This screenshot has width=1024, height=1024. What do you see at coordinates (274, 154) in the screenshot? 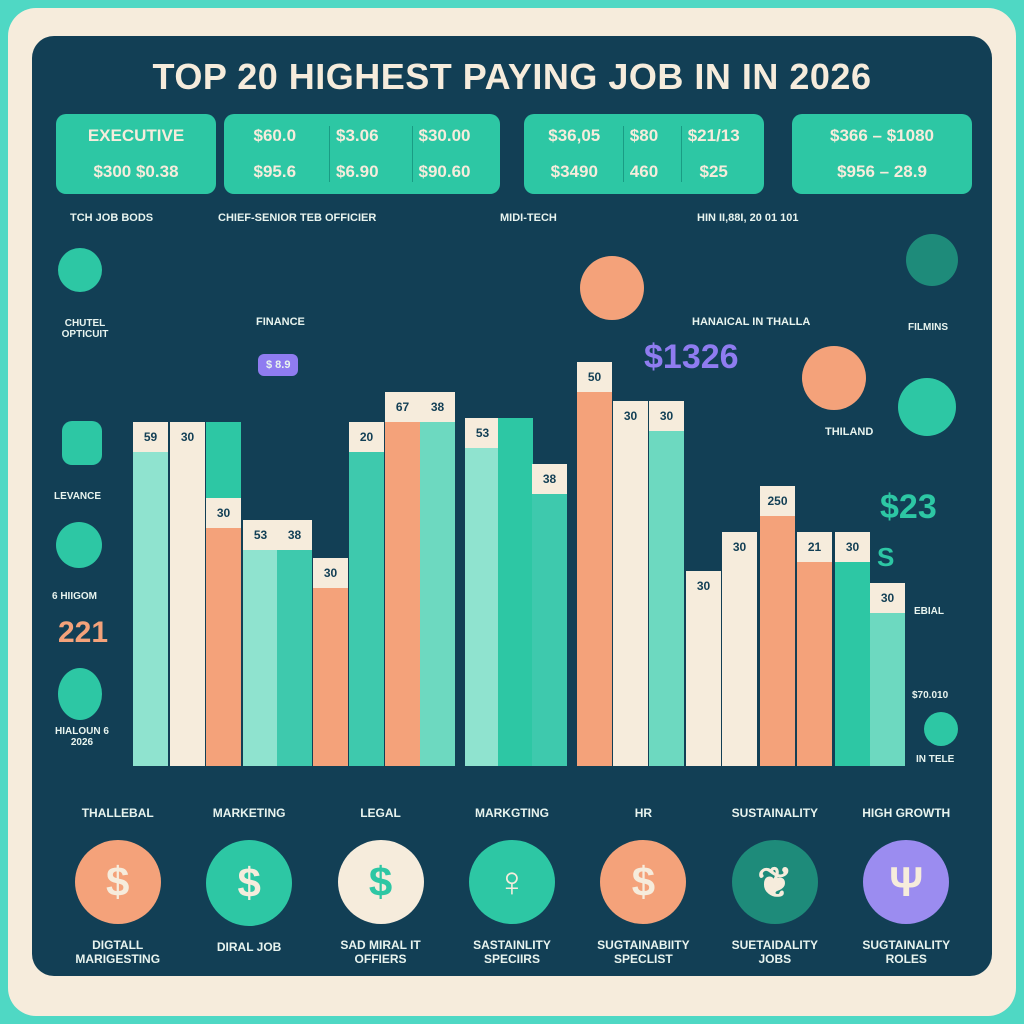
I see `card-column: $60.0 $95.6` at bounding box center [274, 154].